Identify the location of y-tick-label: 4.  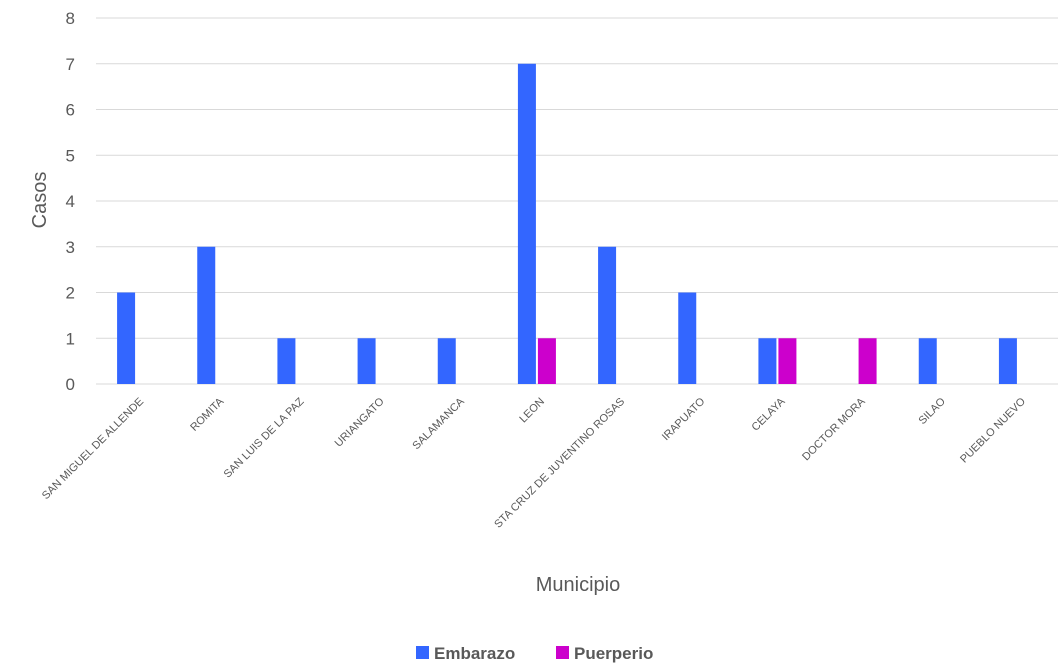
(70, 201).